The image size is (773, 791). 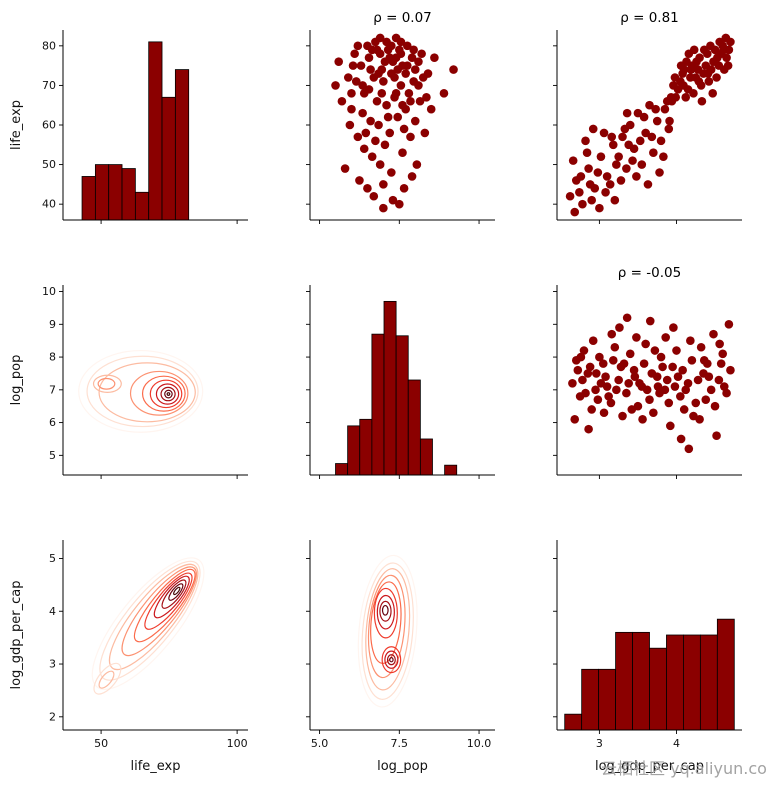 I want to click on y-tick-label: 50, so click(x=49, y=164).